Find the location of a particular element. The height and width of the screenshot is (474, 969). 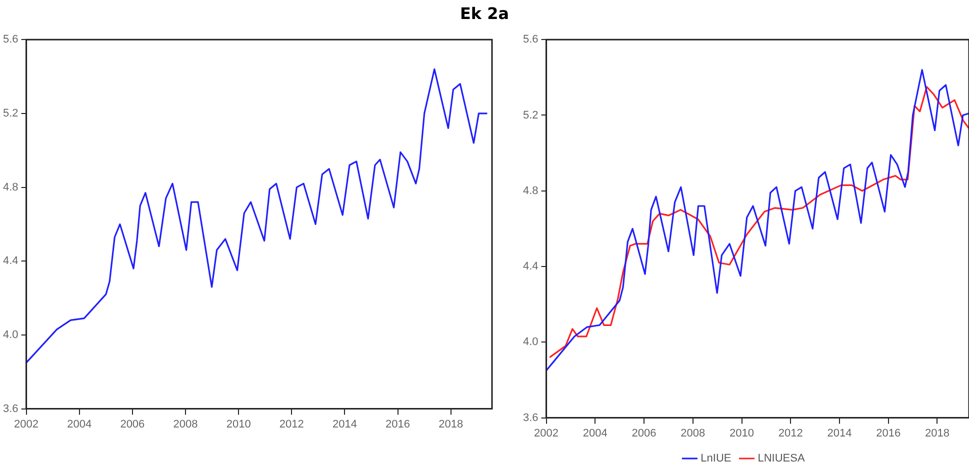

legend-label: LnIUE is located at coordinates (716, 458).